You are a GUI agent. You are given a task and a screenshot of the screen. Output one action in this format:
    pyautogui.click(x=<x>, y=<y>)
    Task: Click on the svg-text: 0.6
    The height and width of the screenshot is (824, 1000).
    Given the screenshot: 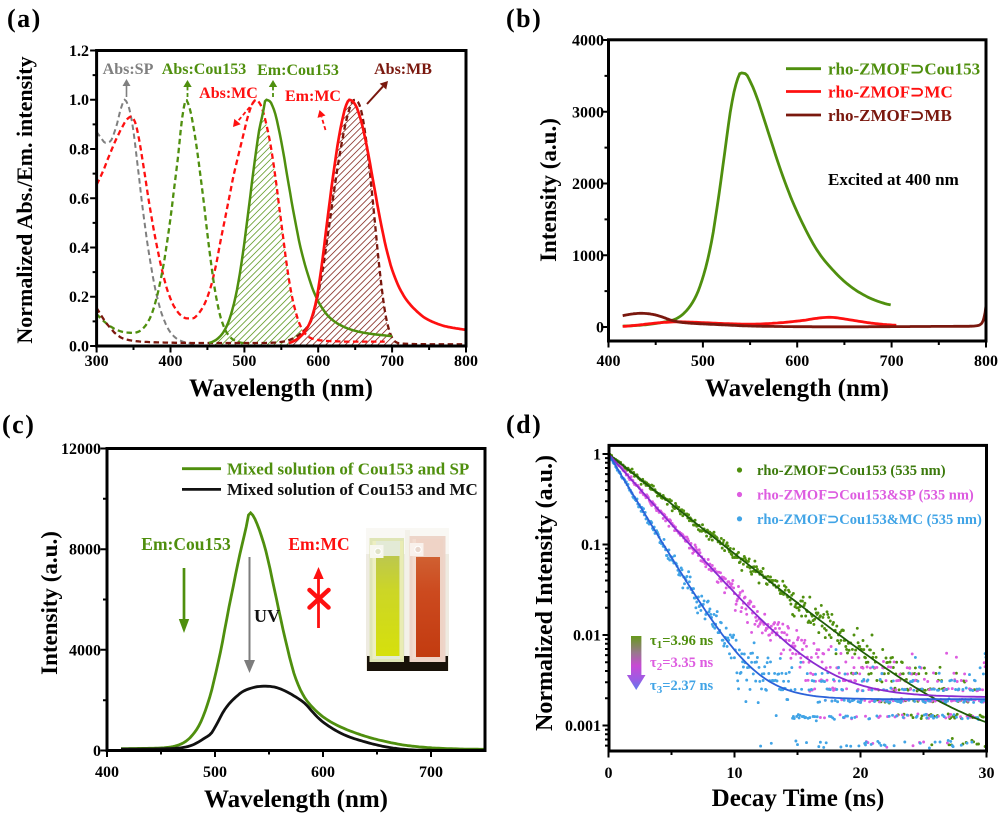 What is the action you would take?
    pyautogui.click(x=79, y=199)
    